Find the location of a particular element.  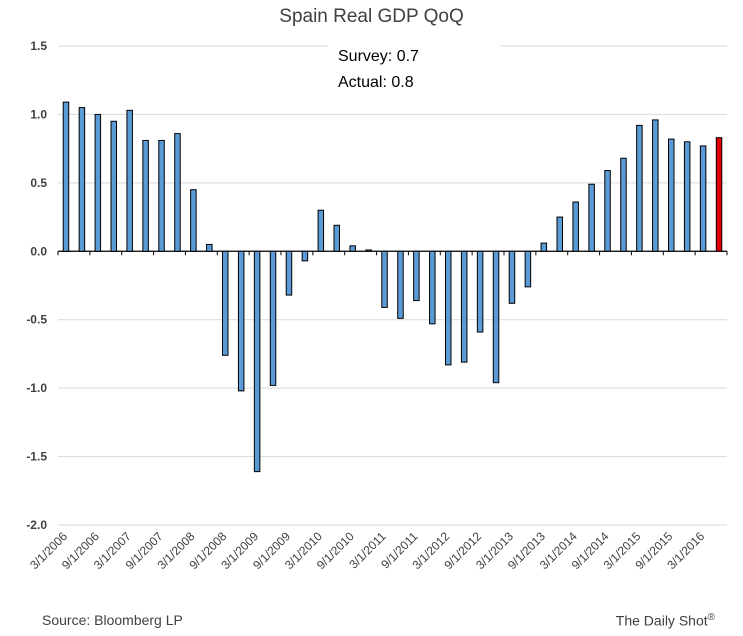

annotation-box: Survey: 0.7 Actual: 0.8 is located at coordinates (414, 73).